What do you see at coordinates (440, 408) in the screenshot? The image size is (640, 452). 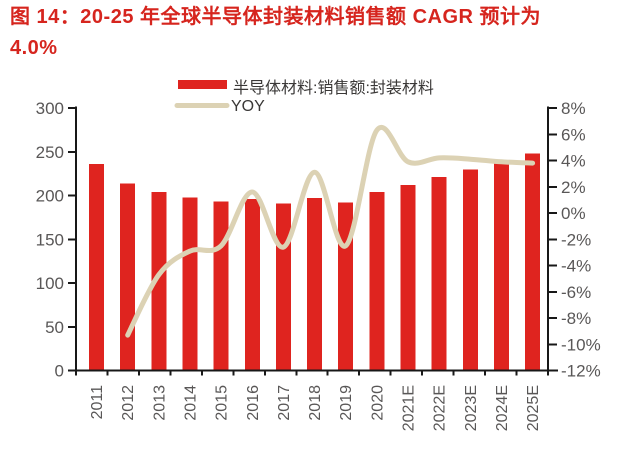 I see `x-axis-label-2022E: 2022E` at bounding box center [440, 408].